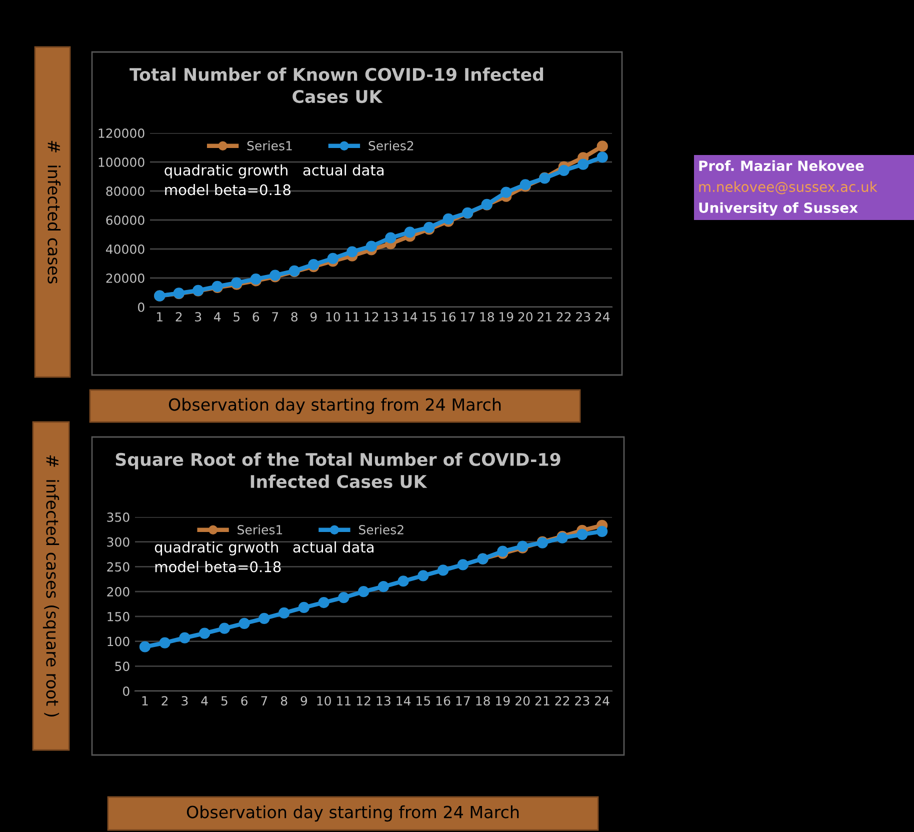 The image size is (914, 832). I want to click on annotation: actual data, so click(343, 170).